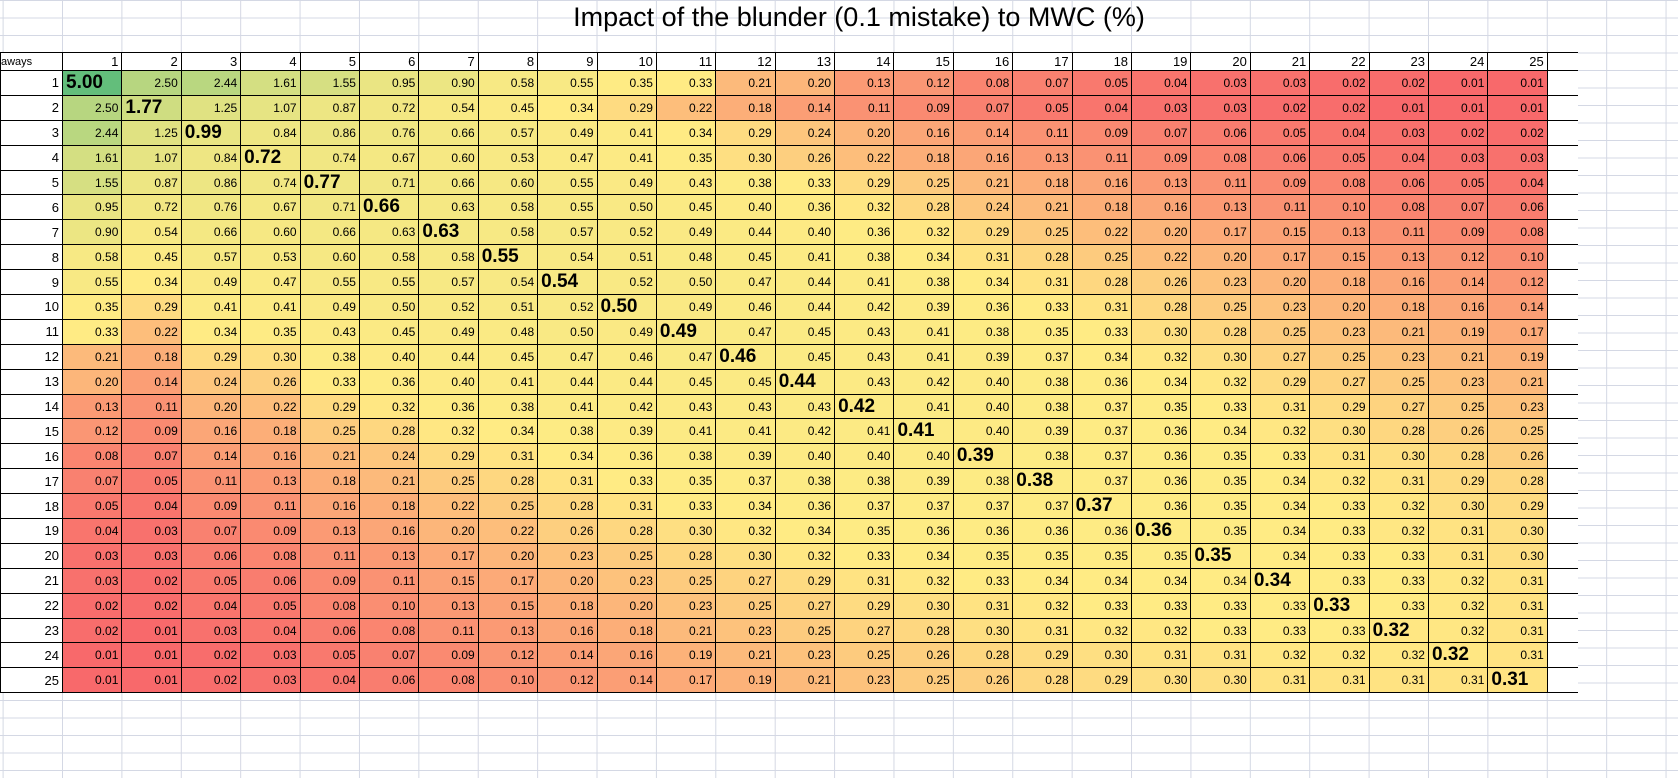 This screenshot has height=778, width=1678. I want to click on table-cell: 0.84, so click(211, 157).